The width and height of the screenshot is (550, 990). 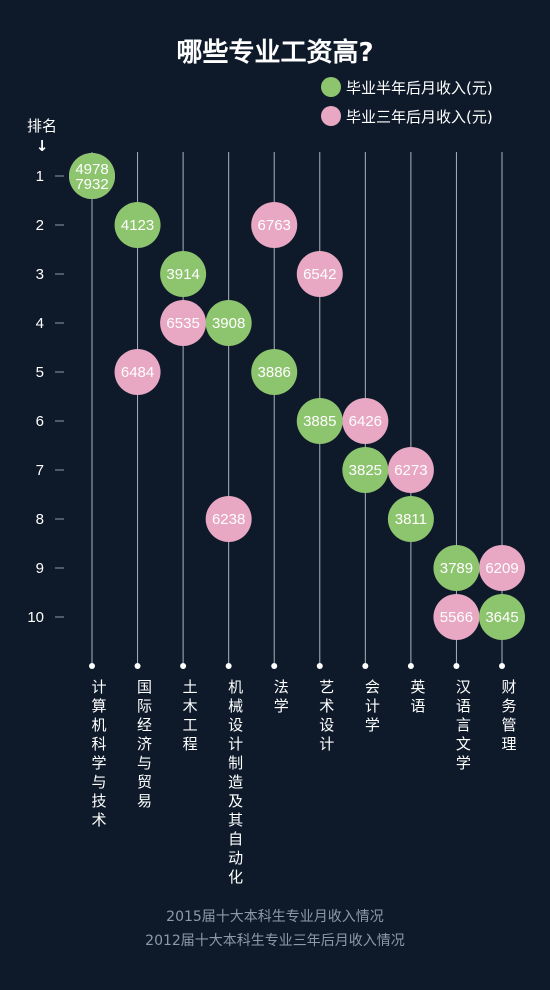 I want to click on value-label-three-year: 6535, so click(x=182, y=323).